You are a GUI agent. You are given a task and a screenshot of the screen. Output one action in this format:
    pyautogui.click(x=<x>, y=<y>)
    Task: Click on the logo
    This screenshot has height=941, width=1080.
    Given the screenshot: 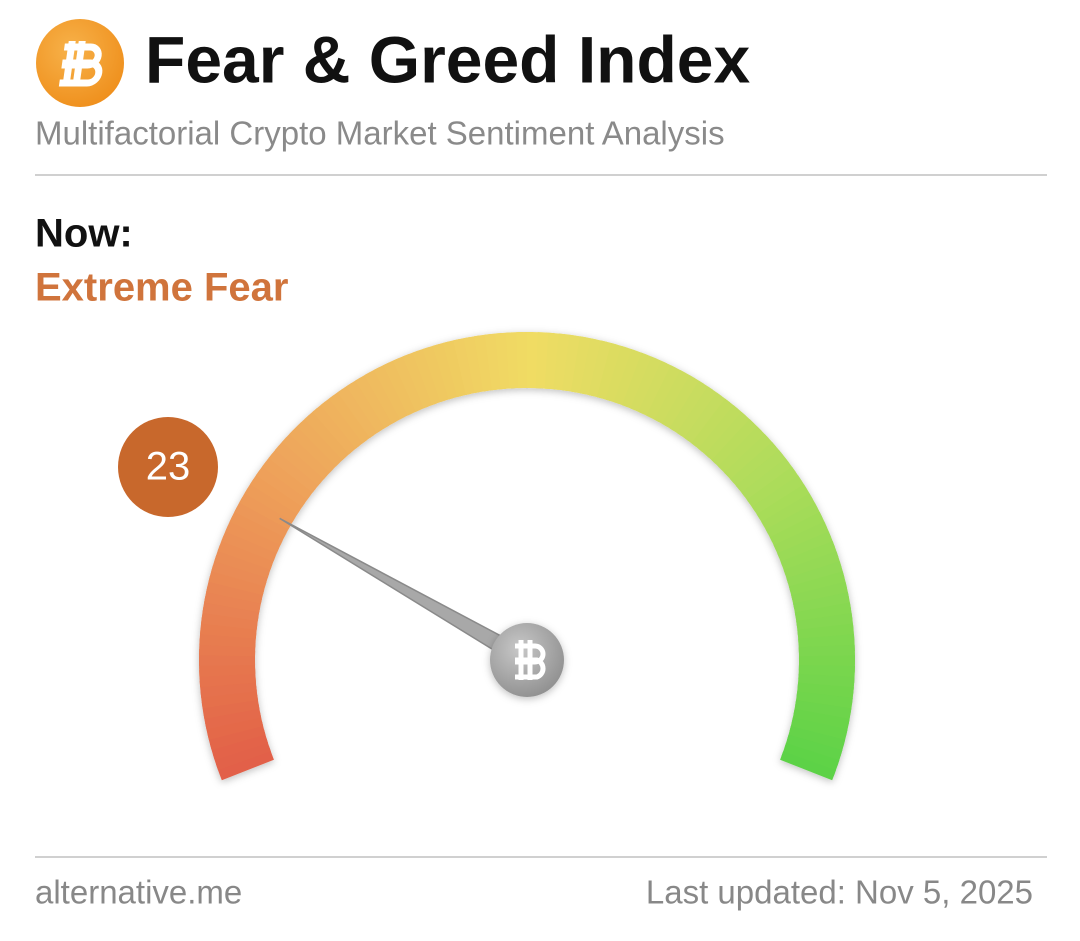 What is the action you would take?
    pyautogui.click(x=80, y=63)
    